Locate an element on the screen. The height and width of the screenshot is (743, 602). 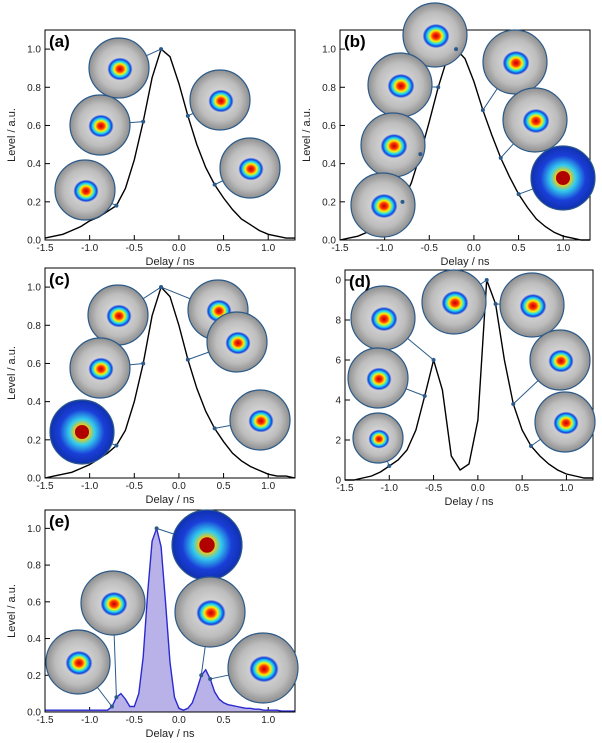
y-tick-label: 2 is located at coordinates (338, 441).